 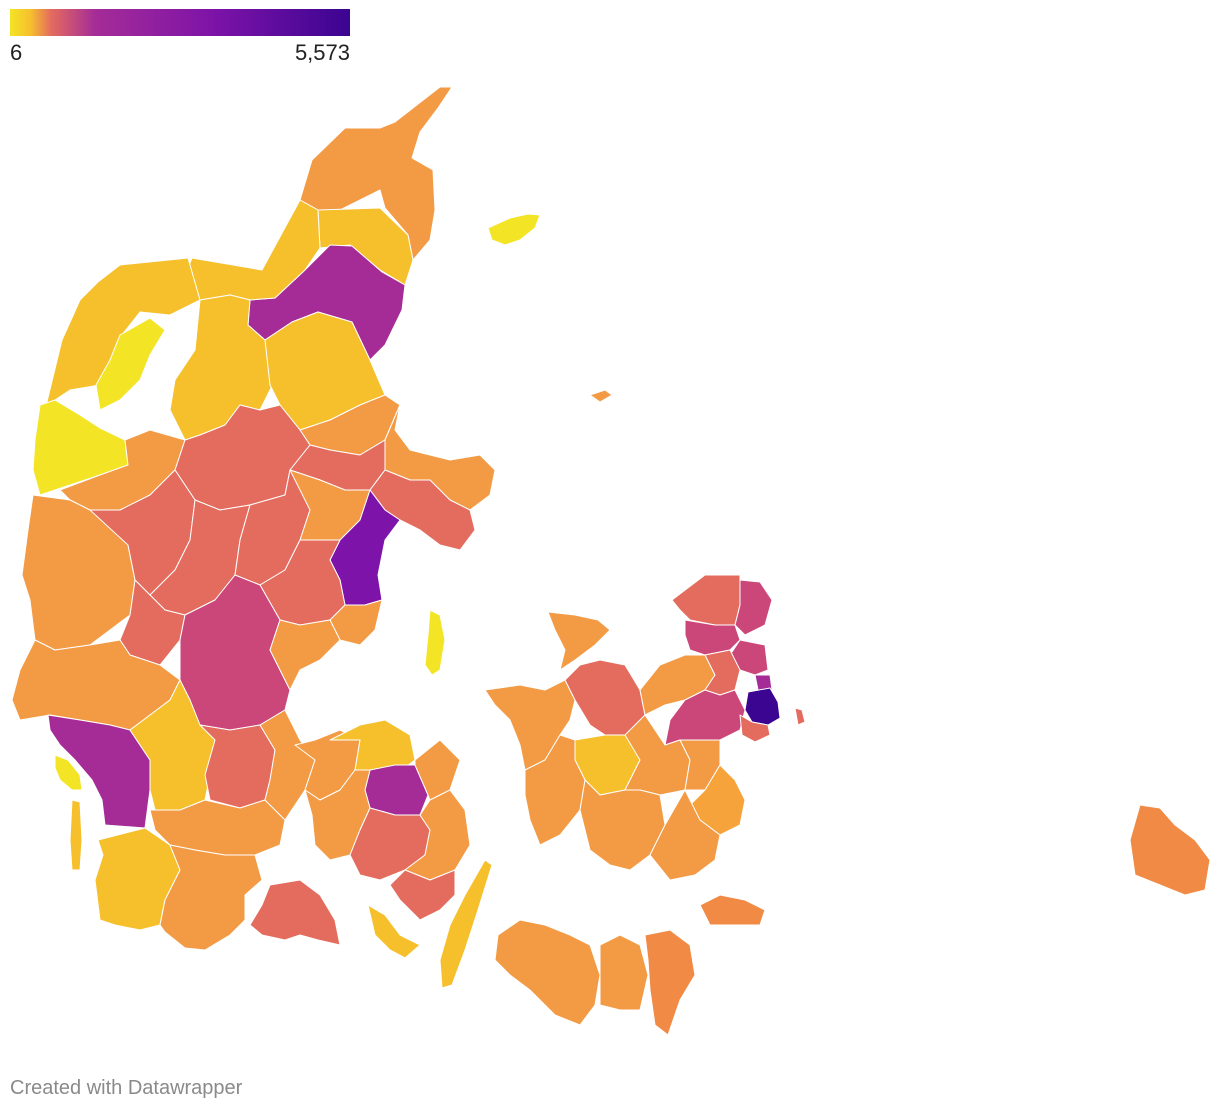 I want to click on region-skagen, so click(x=376, y=173).